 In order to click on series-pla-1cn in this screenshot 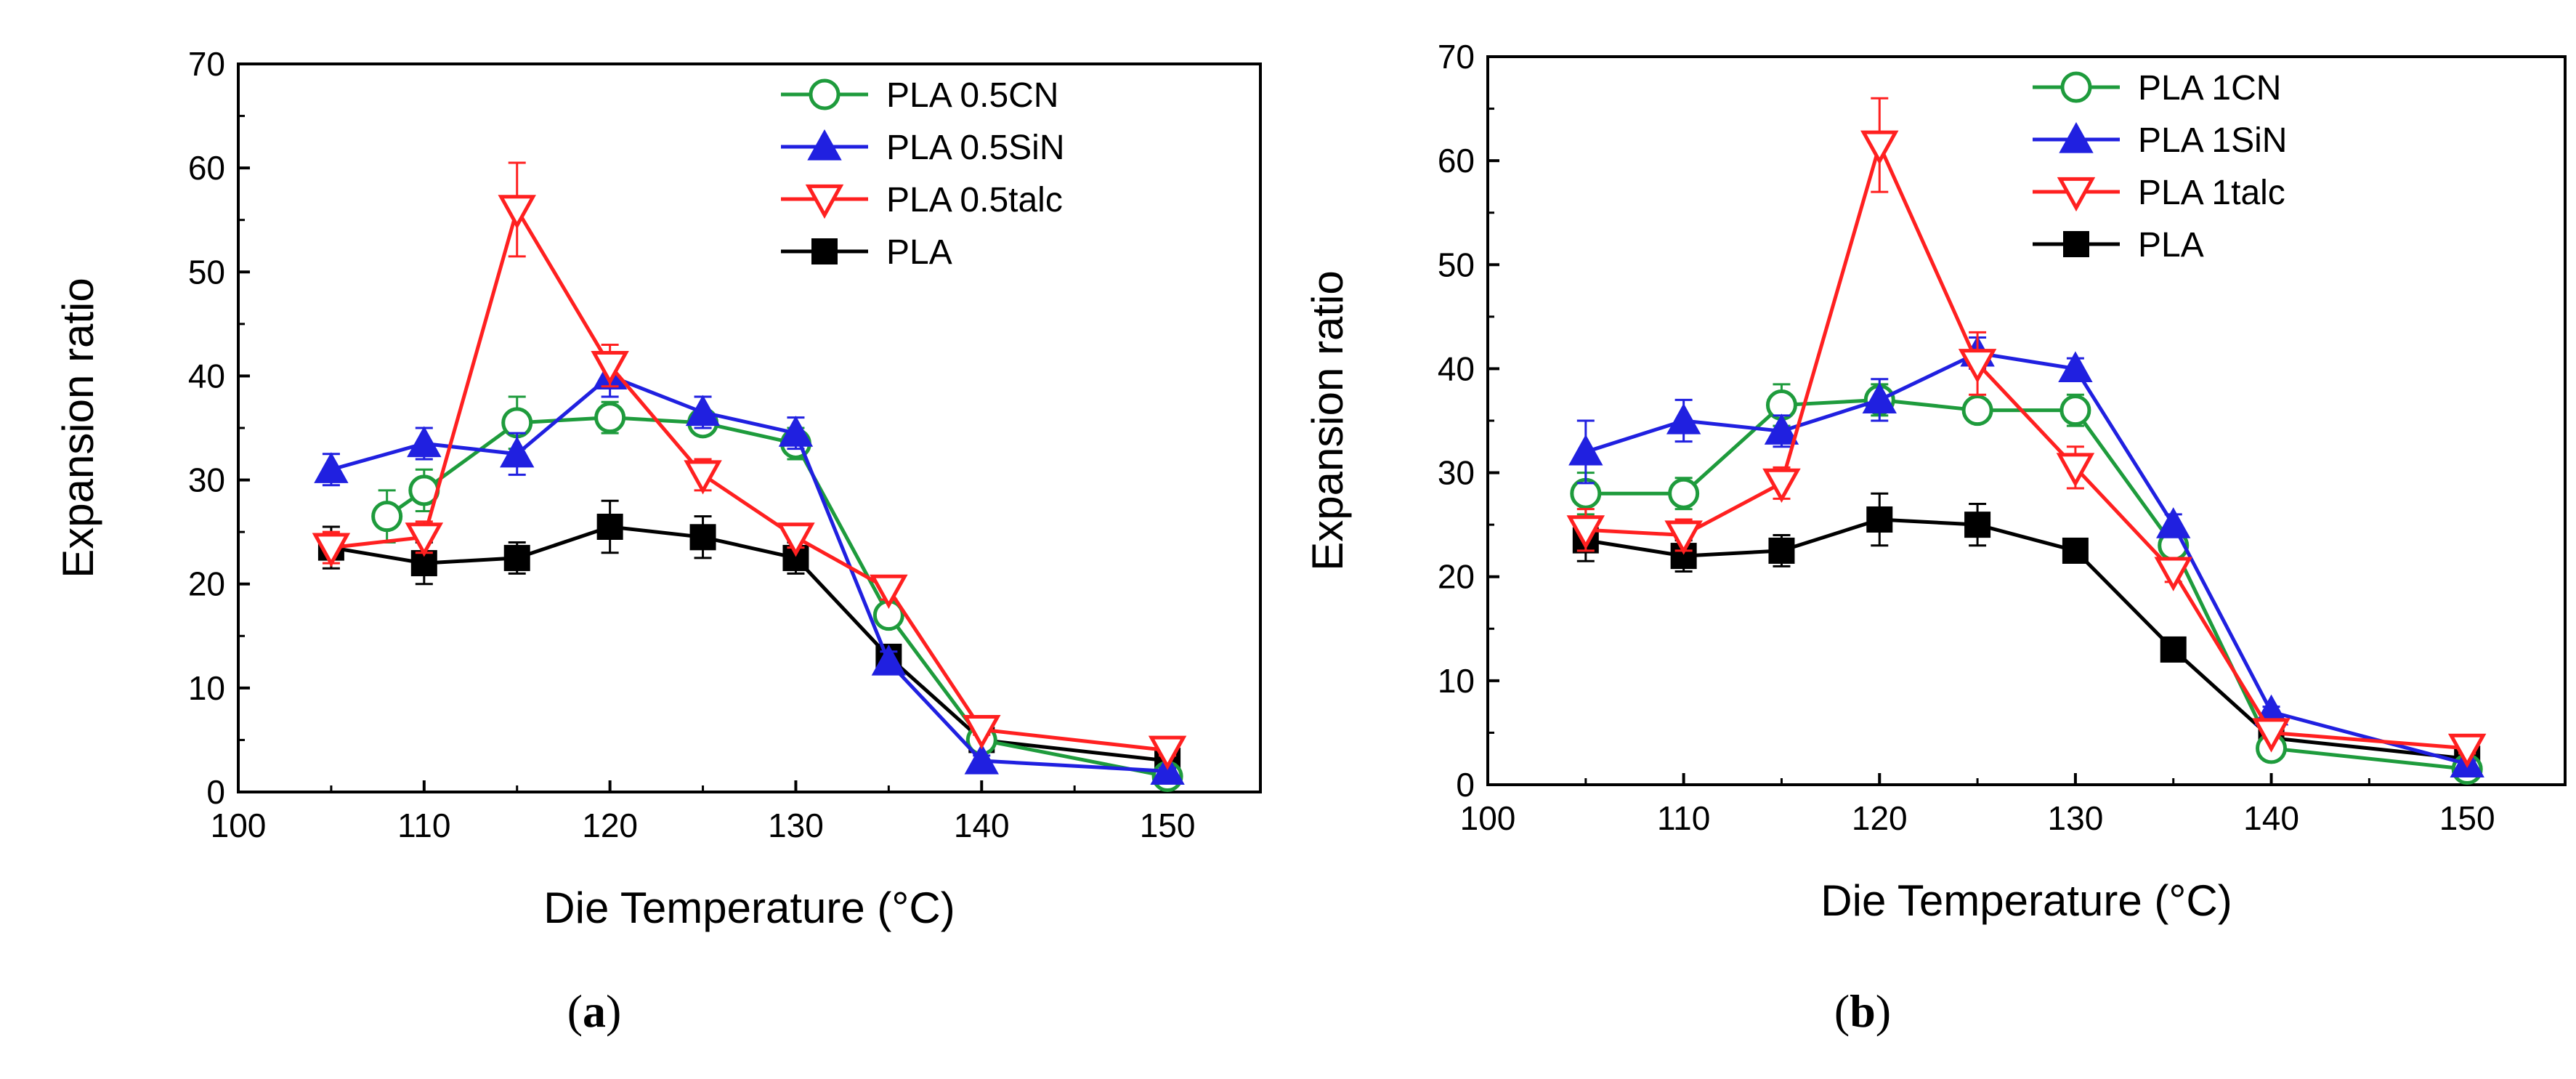, I will do `click(2026, 584)`.